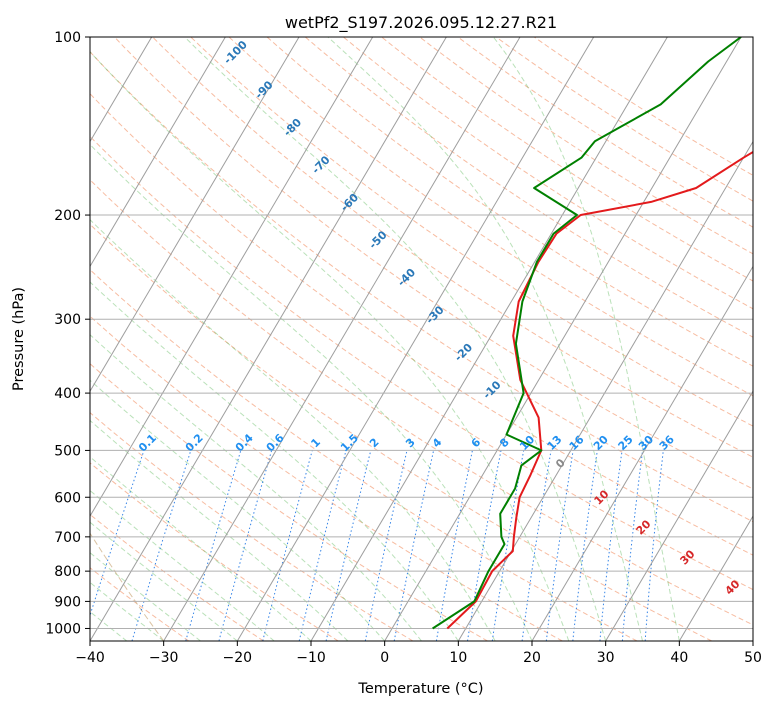 The image size is (775, 708). Describe the element at coordinates (349, 202) in the screenshot. I see `dry-adiabat-label: -60` at that location.